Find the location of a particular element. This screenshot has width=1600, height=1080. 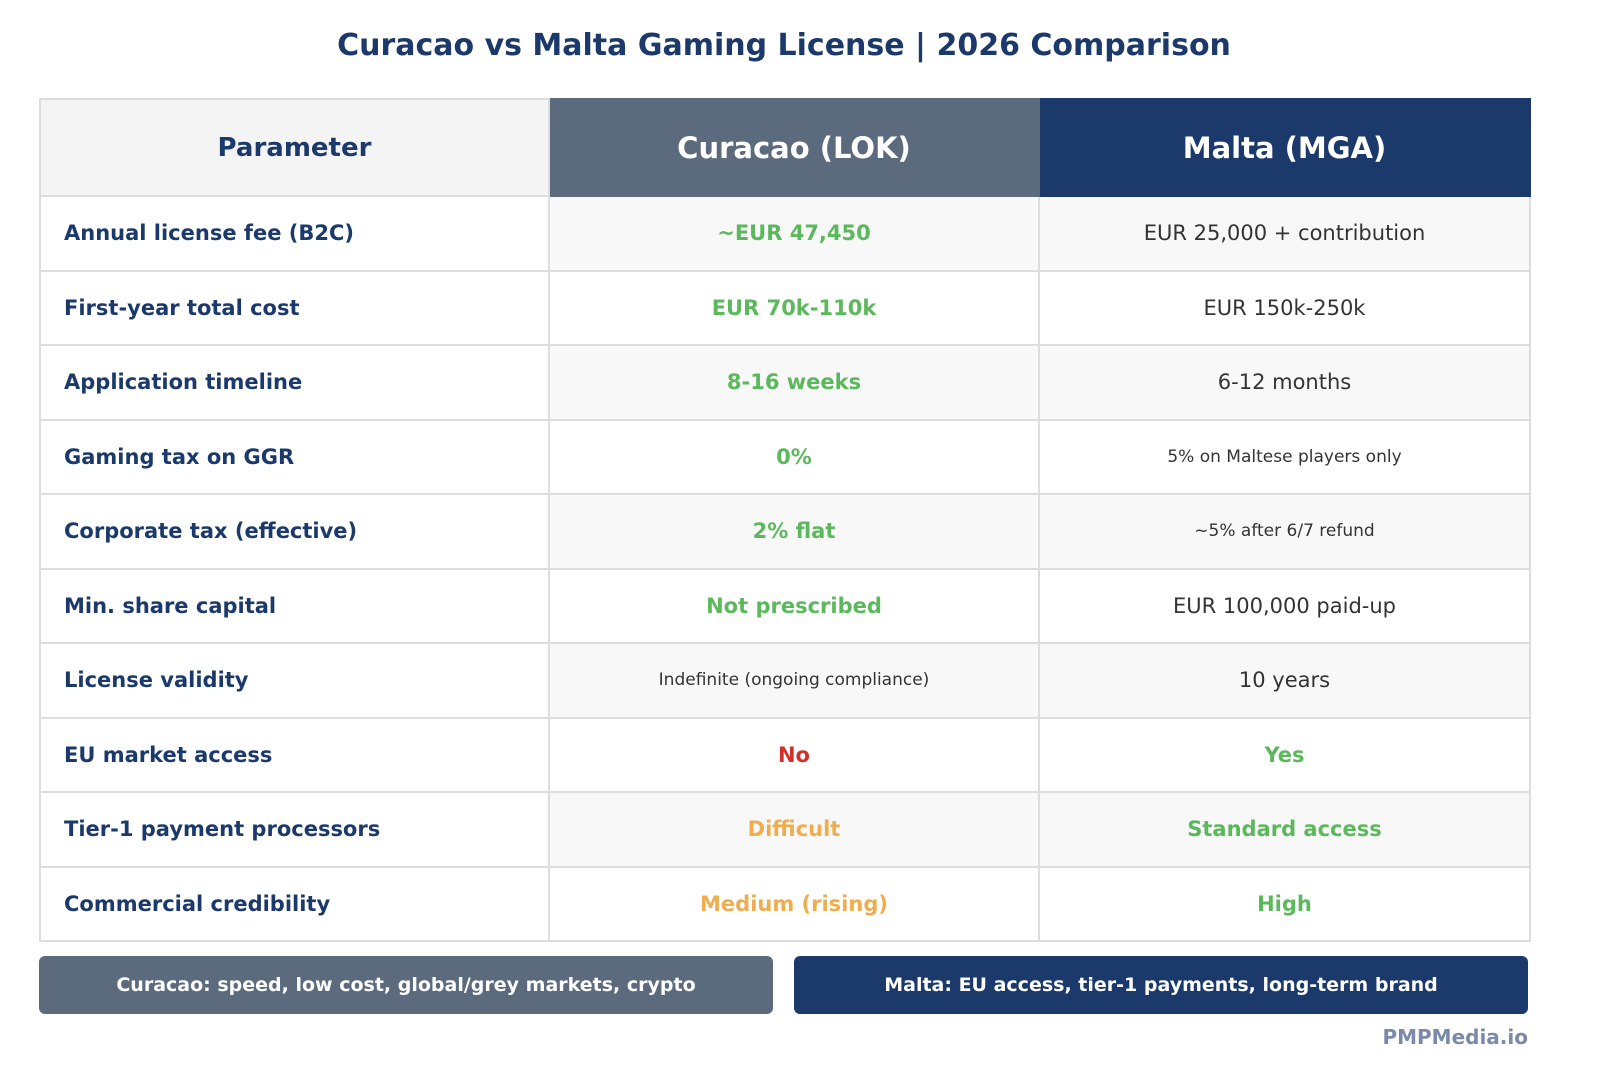

row-label: Annual license fee (B2C) is located at coordinates (294, 233).